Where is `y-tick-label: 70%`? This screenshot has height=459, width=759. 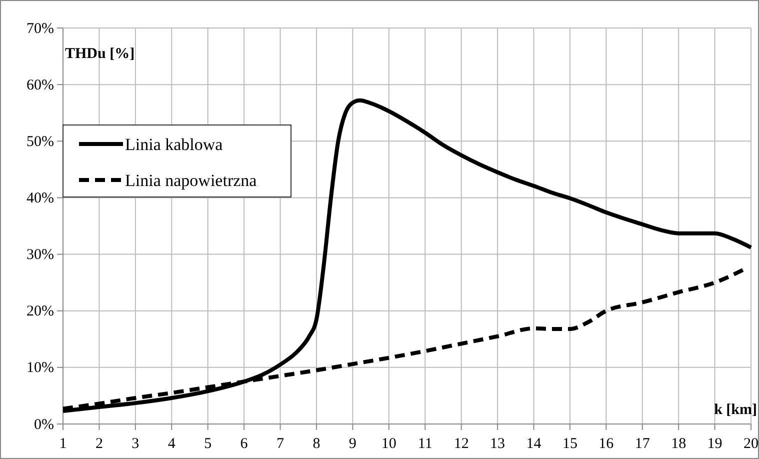
y-tick-label: 70% is located at coordinates (40, 28).